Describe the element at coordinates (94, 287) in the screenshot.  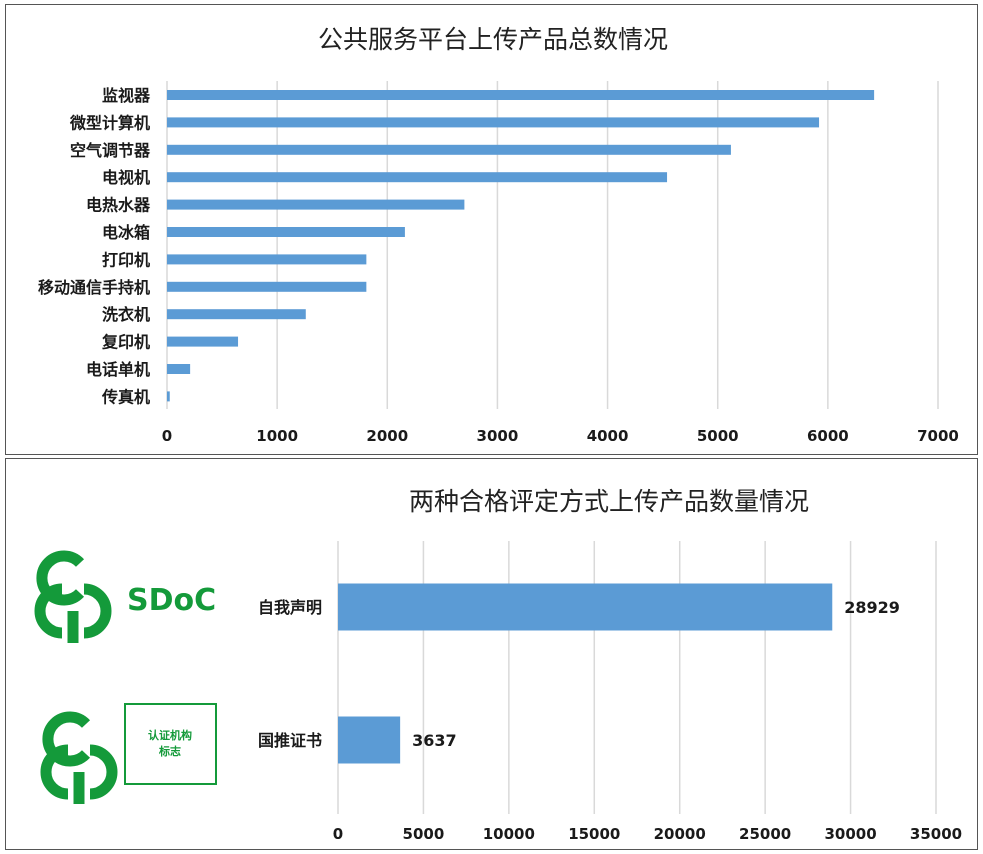
I see `category-label: 移动通信手持机` at that location.